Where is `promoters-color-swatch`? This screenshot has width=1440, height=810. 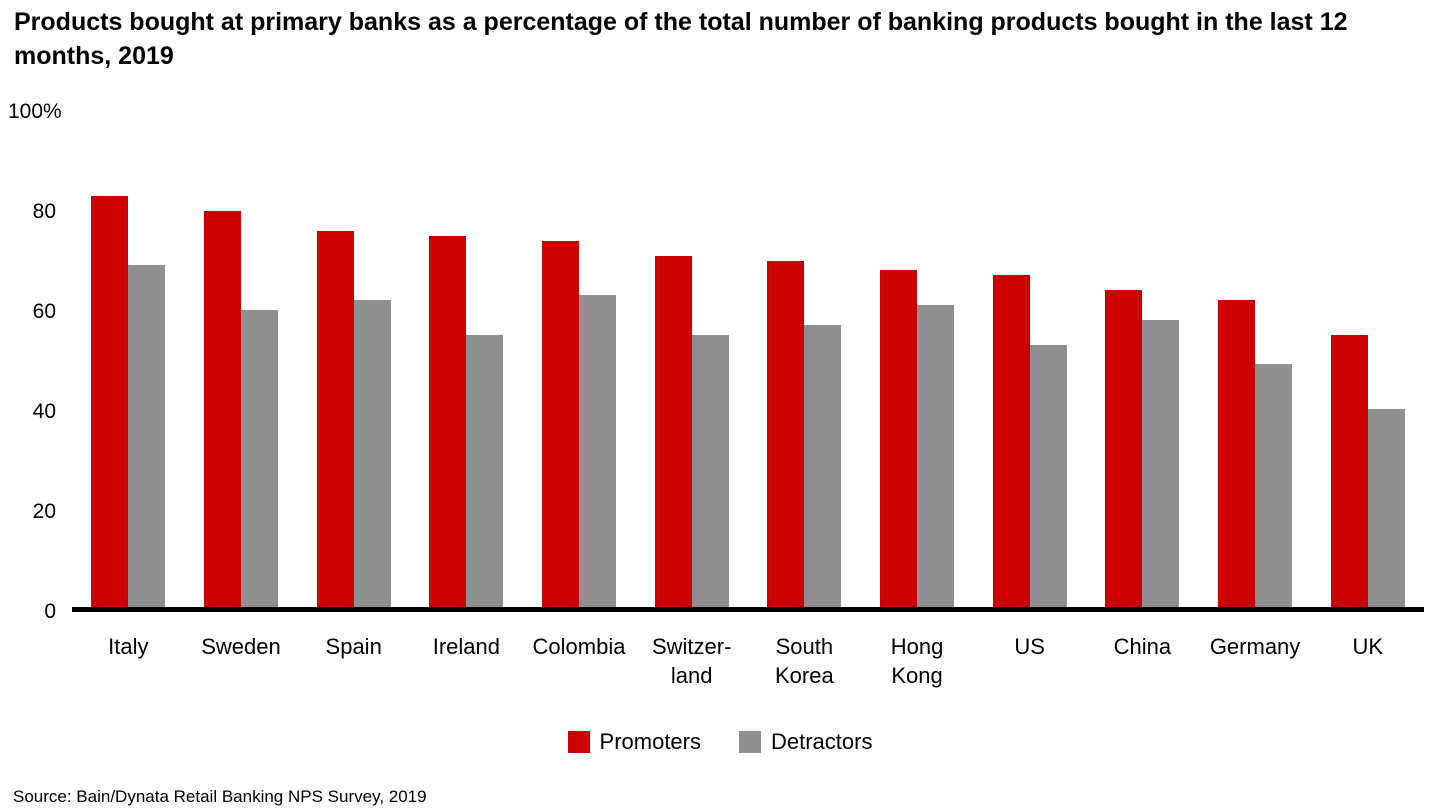 promoters-color-swatch is located at coordinates (578, 742).